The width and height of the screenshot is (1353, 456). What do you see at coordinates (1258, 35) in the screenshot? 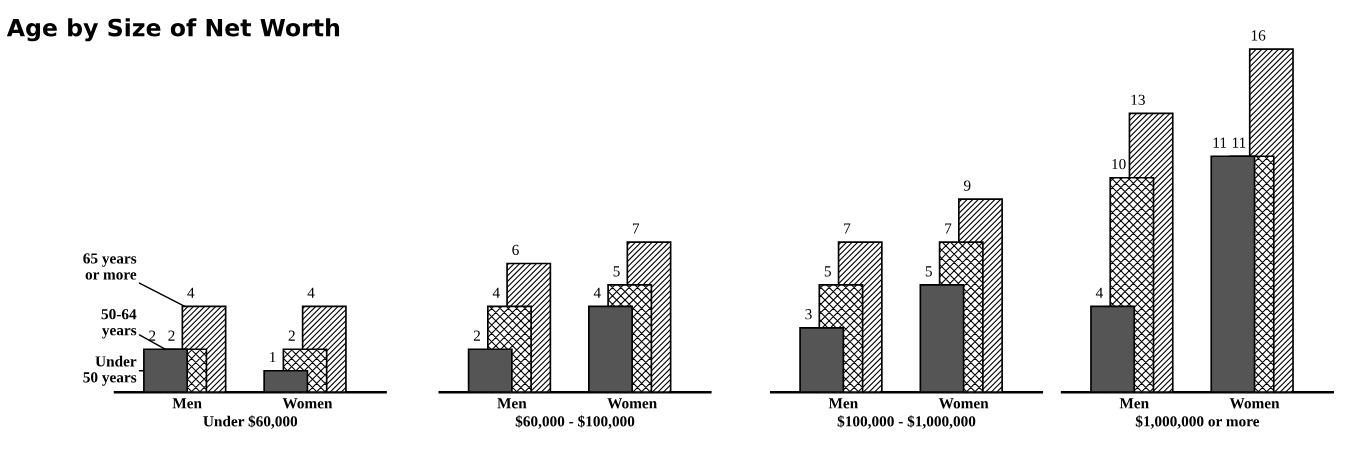
I see `data-label: 16` at bounding box center [1258, 35].